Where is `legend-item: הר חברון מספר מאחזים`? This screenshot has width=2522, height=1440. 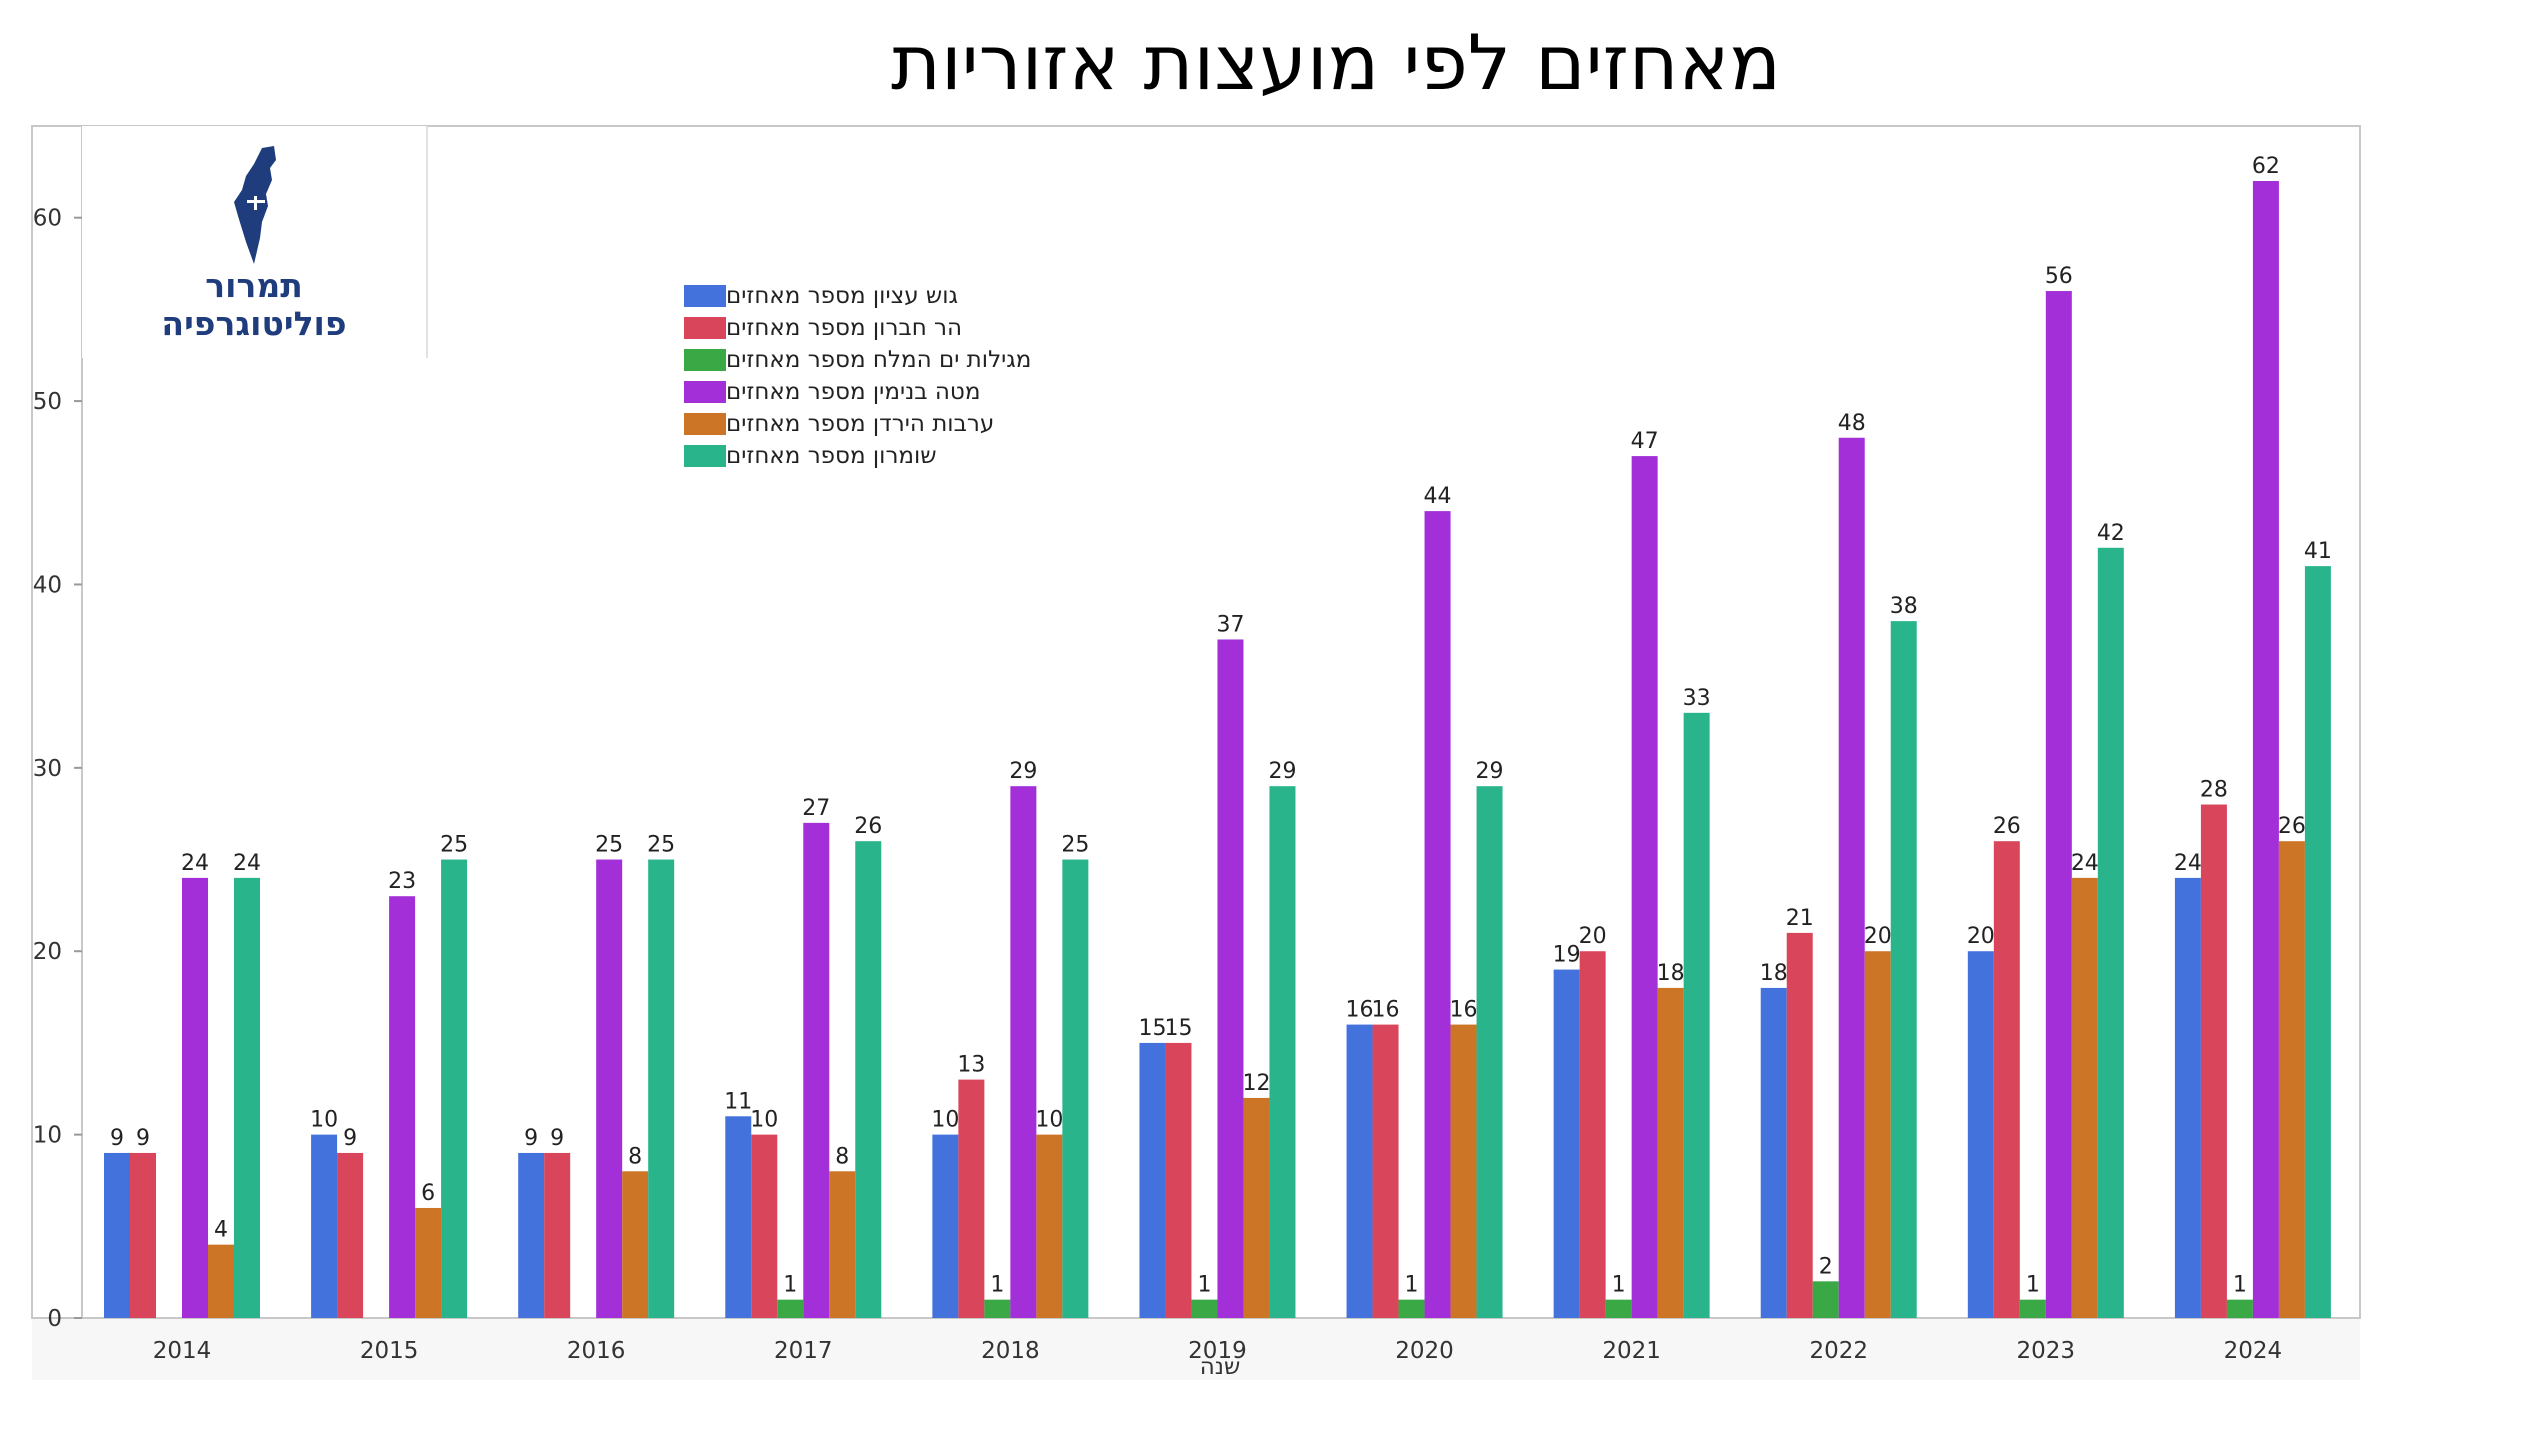 legend-item: הר חברון מספר מאחזים is located at coordinates (853, 328).